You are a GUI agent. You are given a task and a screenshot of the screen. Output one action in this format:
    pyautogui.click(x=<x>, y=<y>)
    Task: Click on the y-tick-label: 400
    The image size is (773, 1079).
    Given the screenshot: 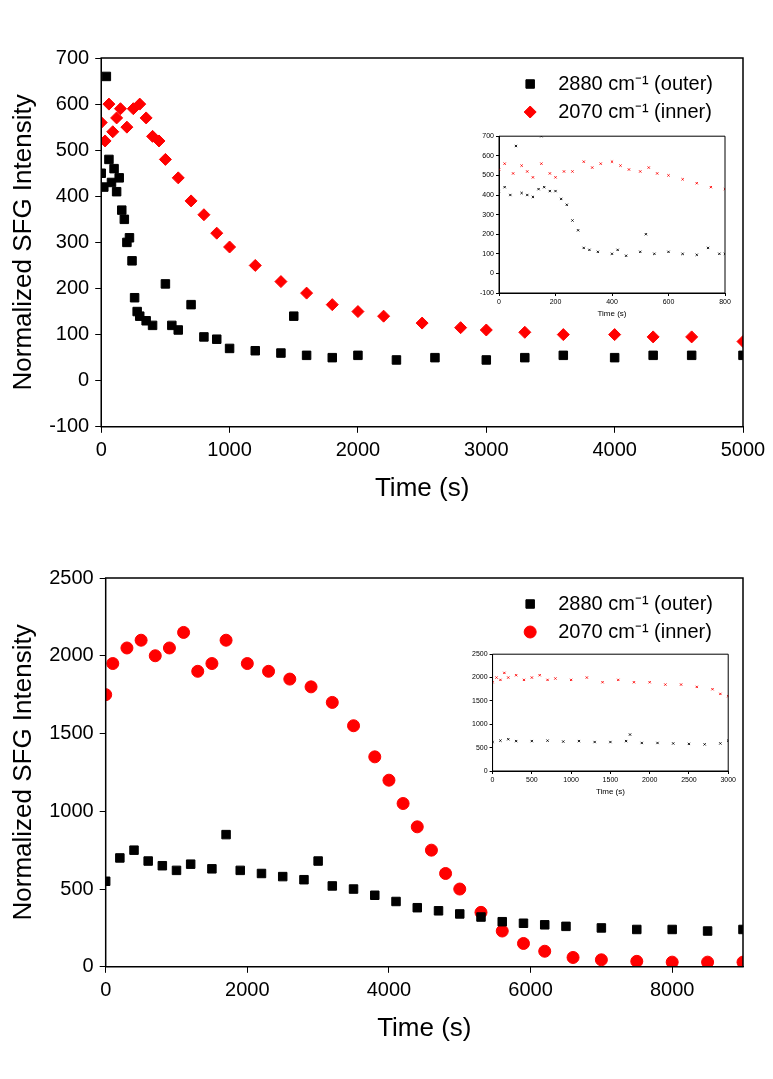 What is the action you would take?
    pyautogui.click(x=72, y=194)
    